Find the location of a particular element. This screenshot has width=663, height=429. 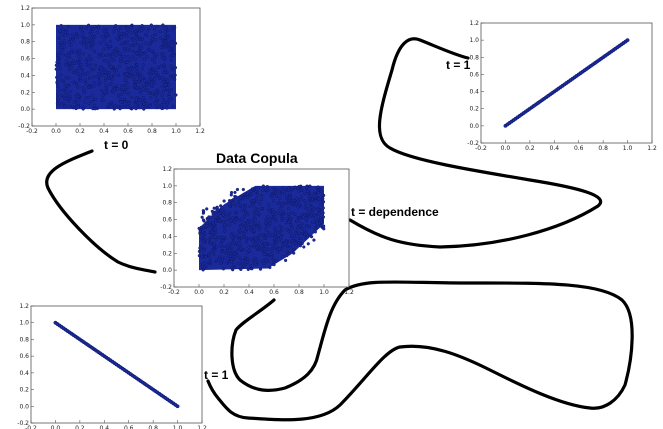

y-tick-label: 0.4 is located at coordinates (25, 75).